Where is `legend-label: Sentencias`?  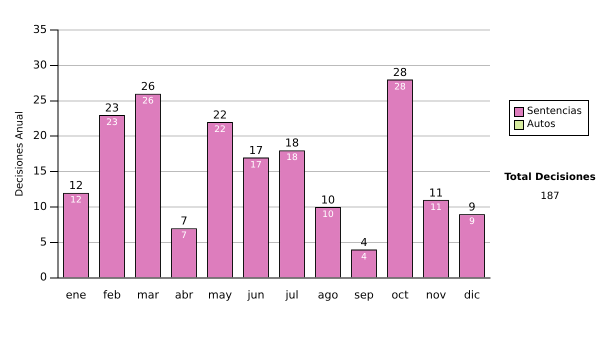
legend-label: Sentencias is located at coordinates (554, 111).